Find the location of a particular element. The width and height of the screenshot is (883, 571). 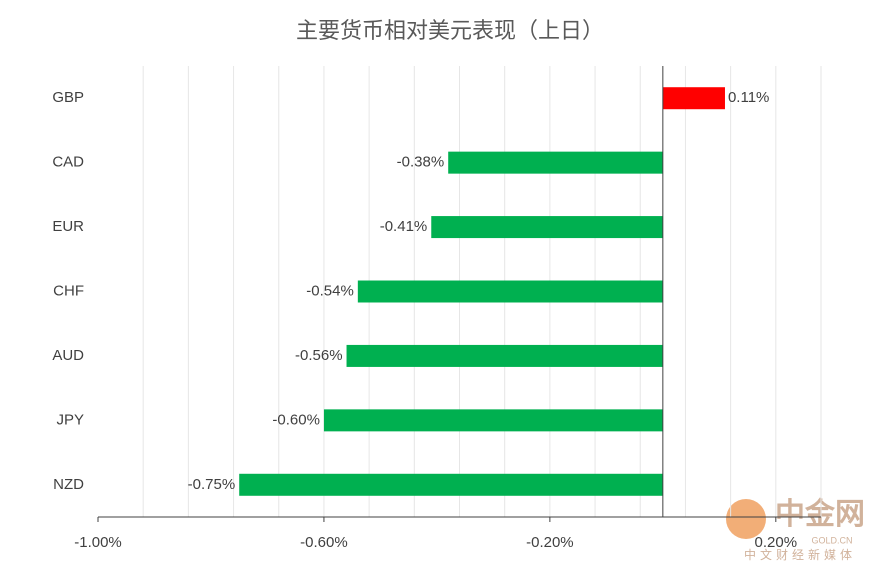

y-tick-label: CAD is located at coordinates (68, 162).